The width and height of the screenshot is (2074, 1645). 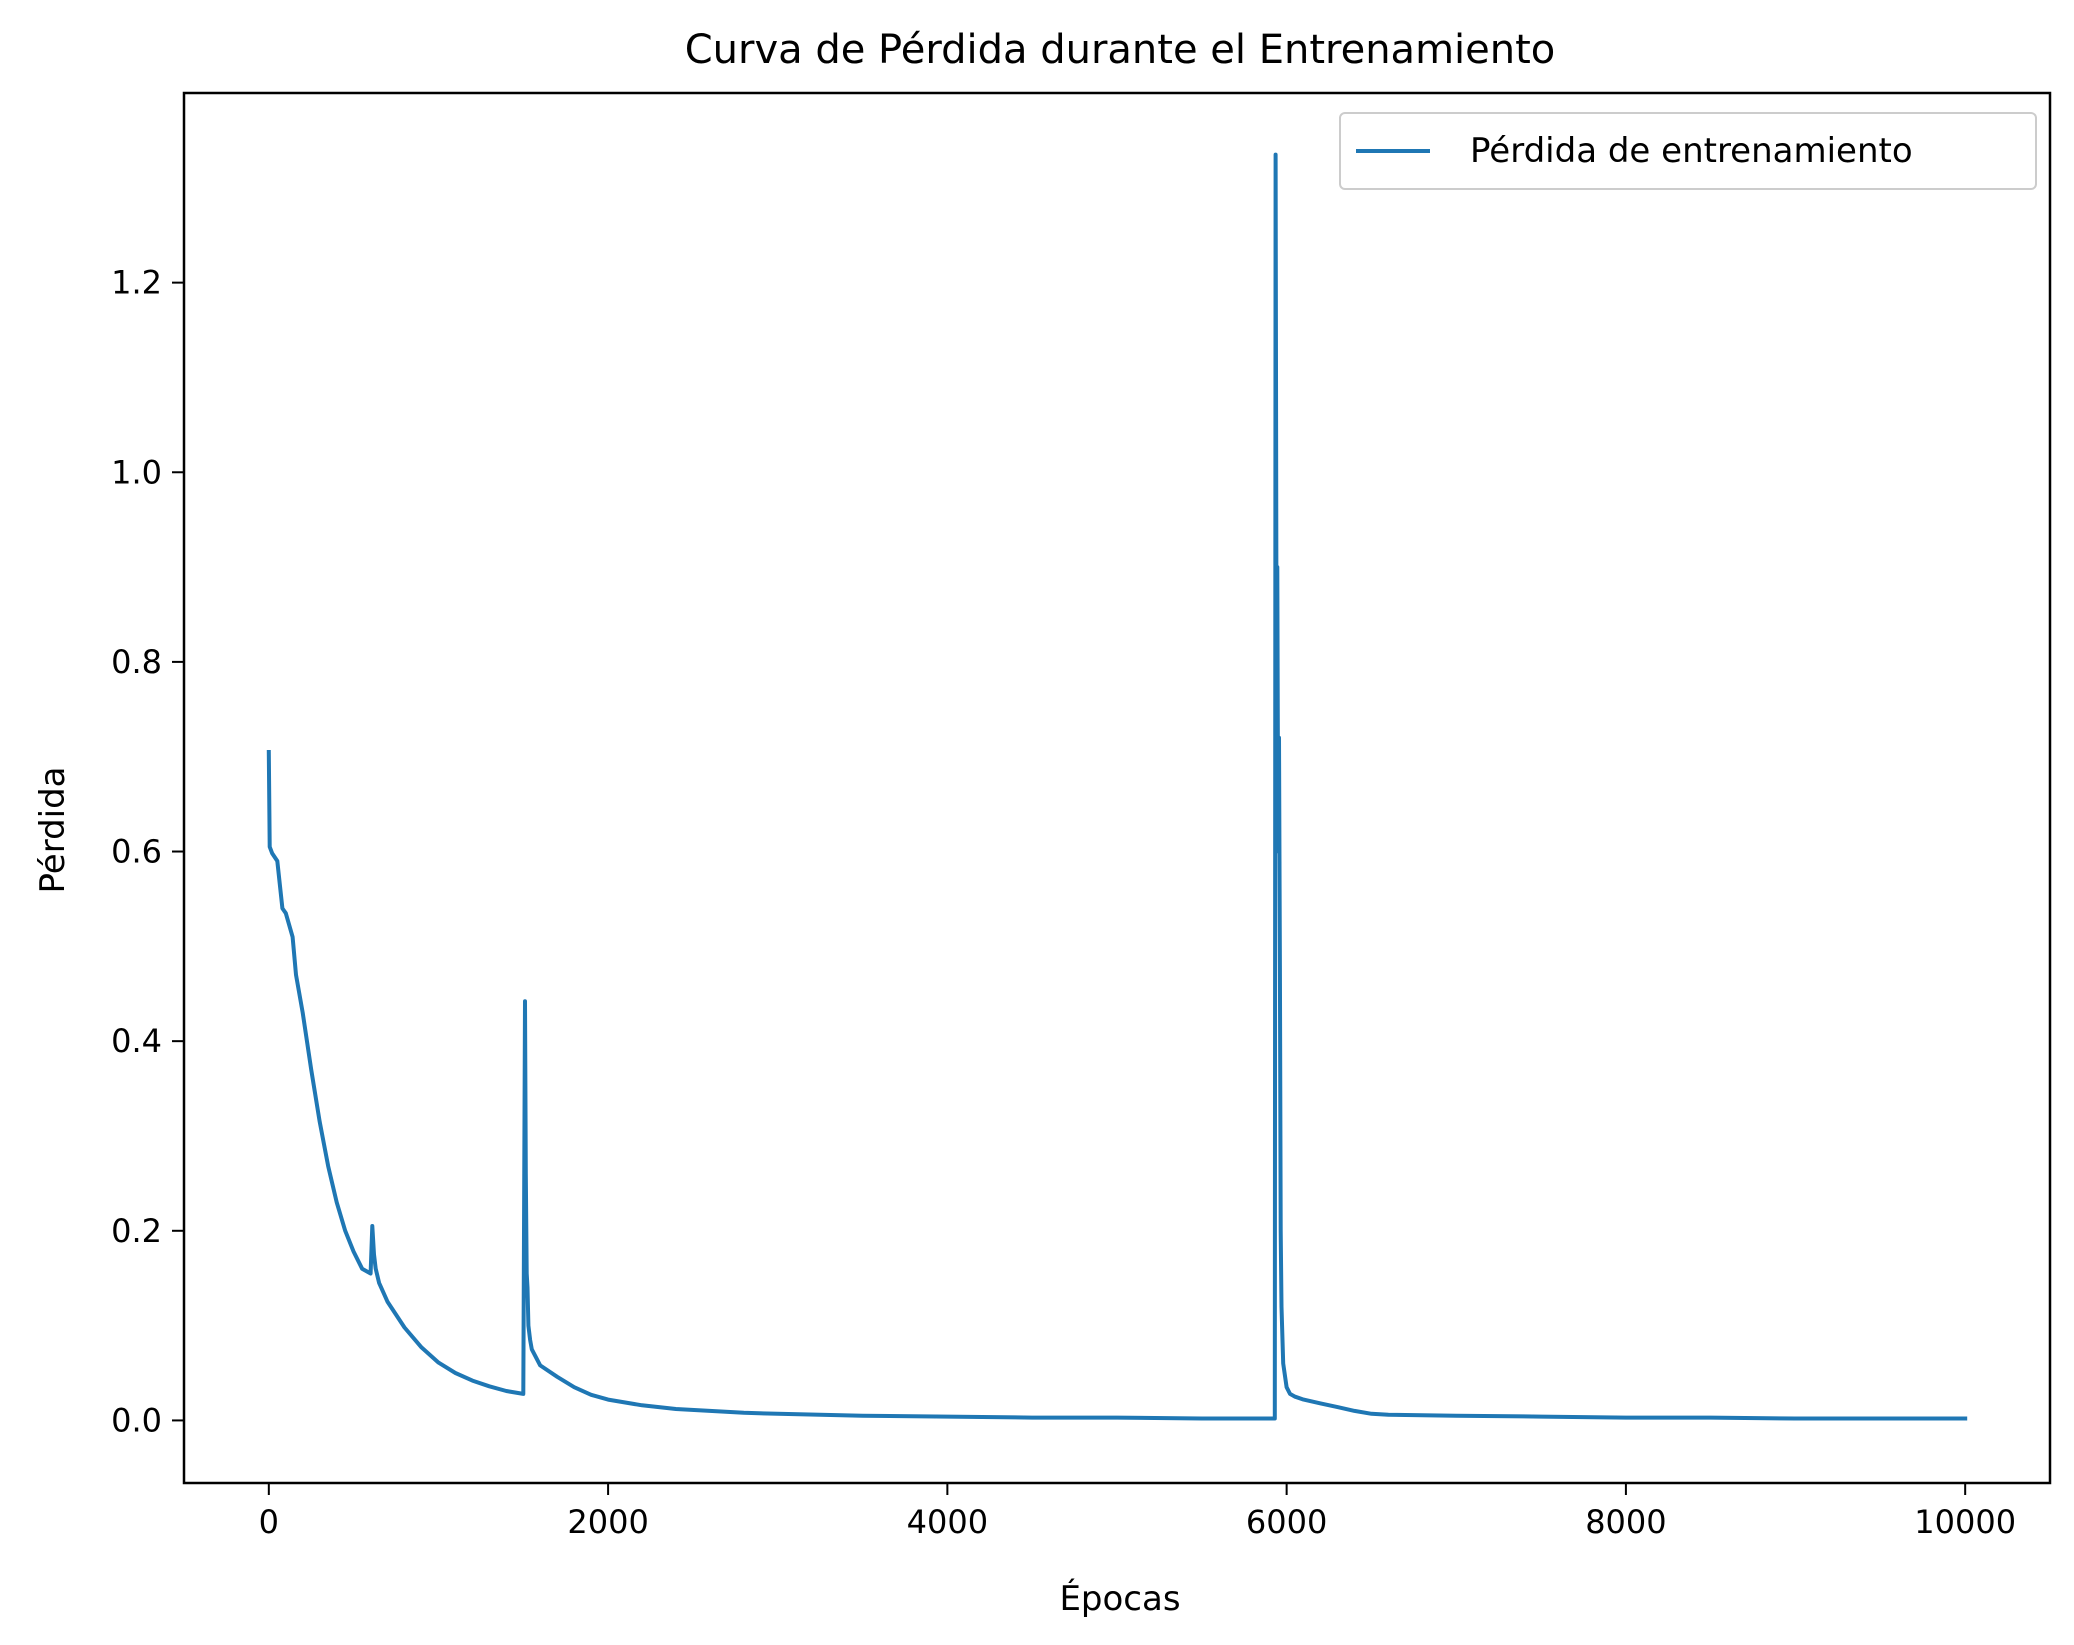 What do you see at coordinates (607, 1522) in the screenshot?
I see `x-tick-label: 2000` at bounding box center [607, 1522].